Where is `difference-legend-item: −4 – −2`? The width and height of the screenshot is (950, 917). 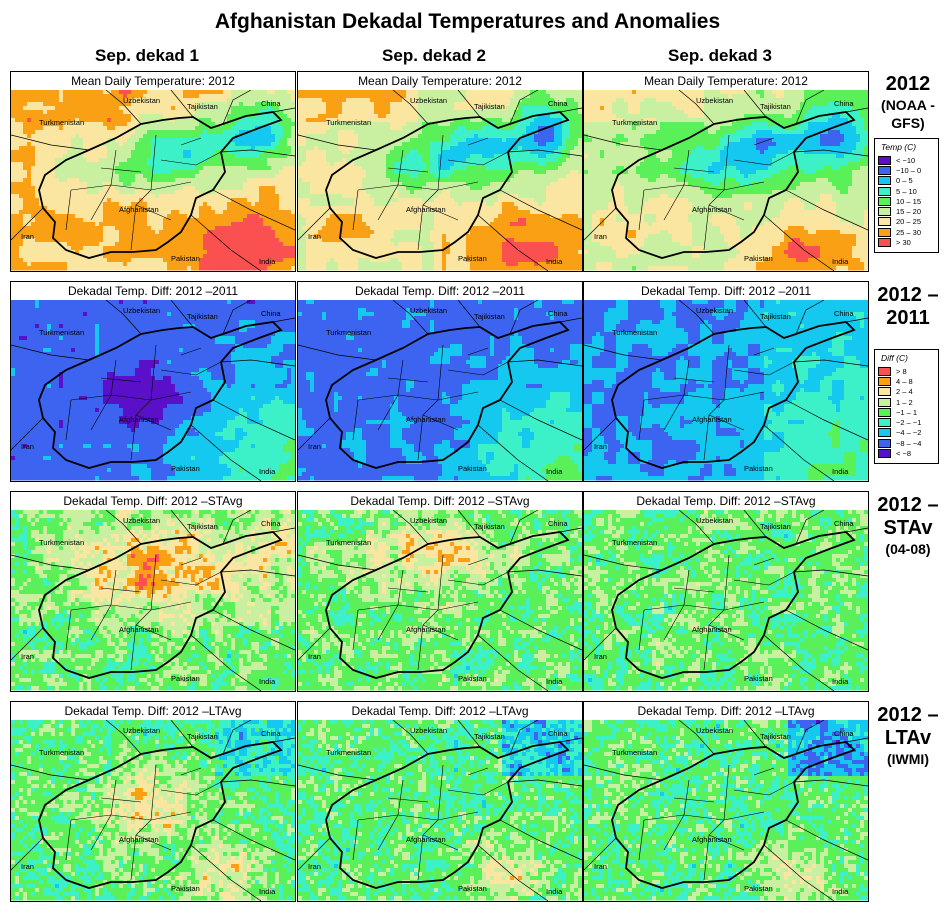 difference-legend-item: −4 – −2 is located at coordinates (906, 433).